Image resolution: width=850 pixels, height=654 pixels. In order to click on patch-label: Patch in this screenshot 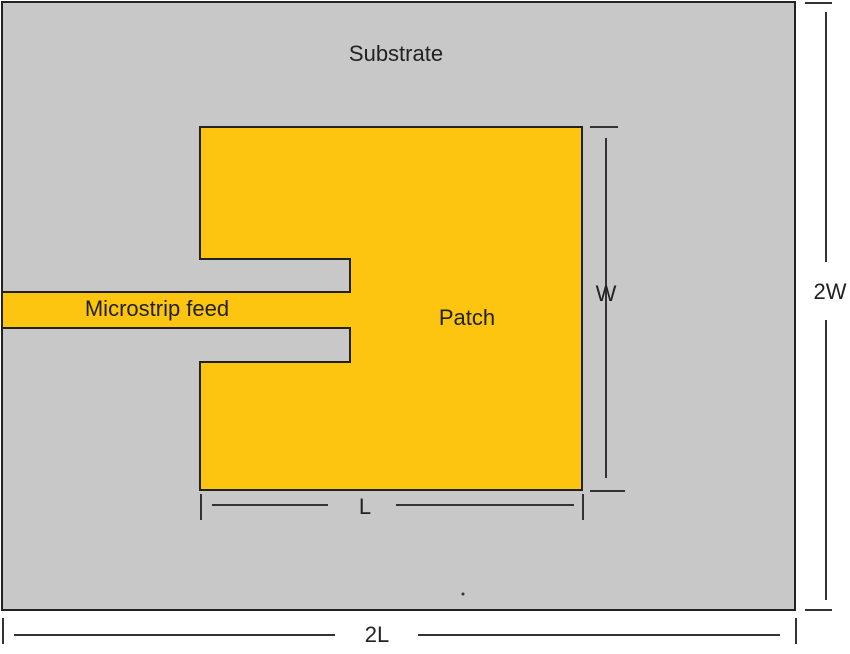, I will do `click(467, 317)`.